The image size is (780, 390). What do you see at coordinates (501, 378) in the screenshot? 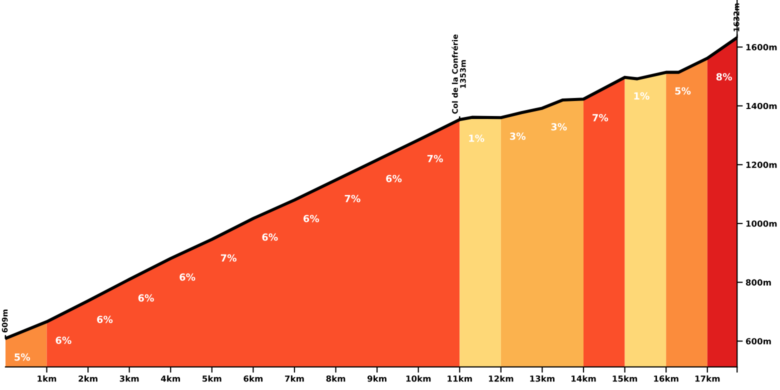
I see `x-tick-label: 12km` at bounding box center [501, 378].